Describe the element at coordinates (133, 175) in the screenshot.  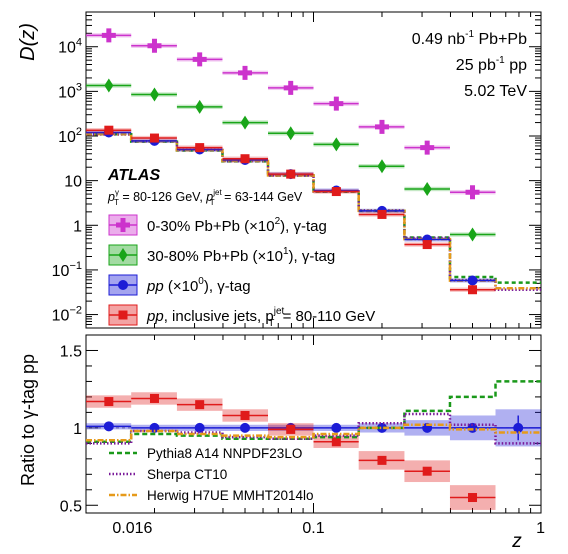
I see `atlas-label: ATLAS` at that location.